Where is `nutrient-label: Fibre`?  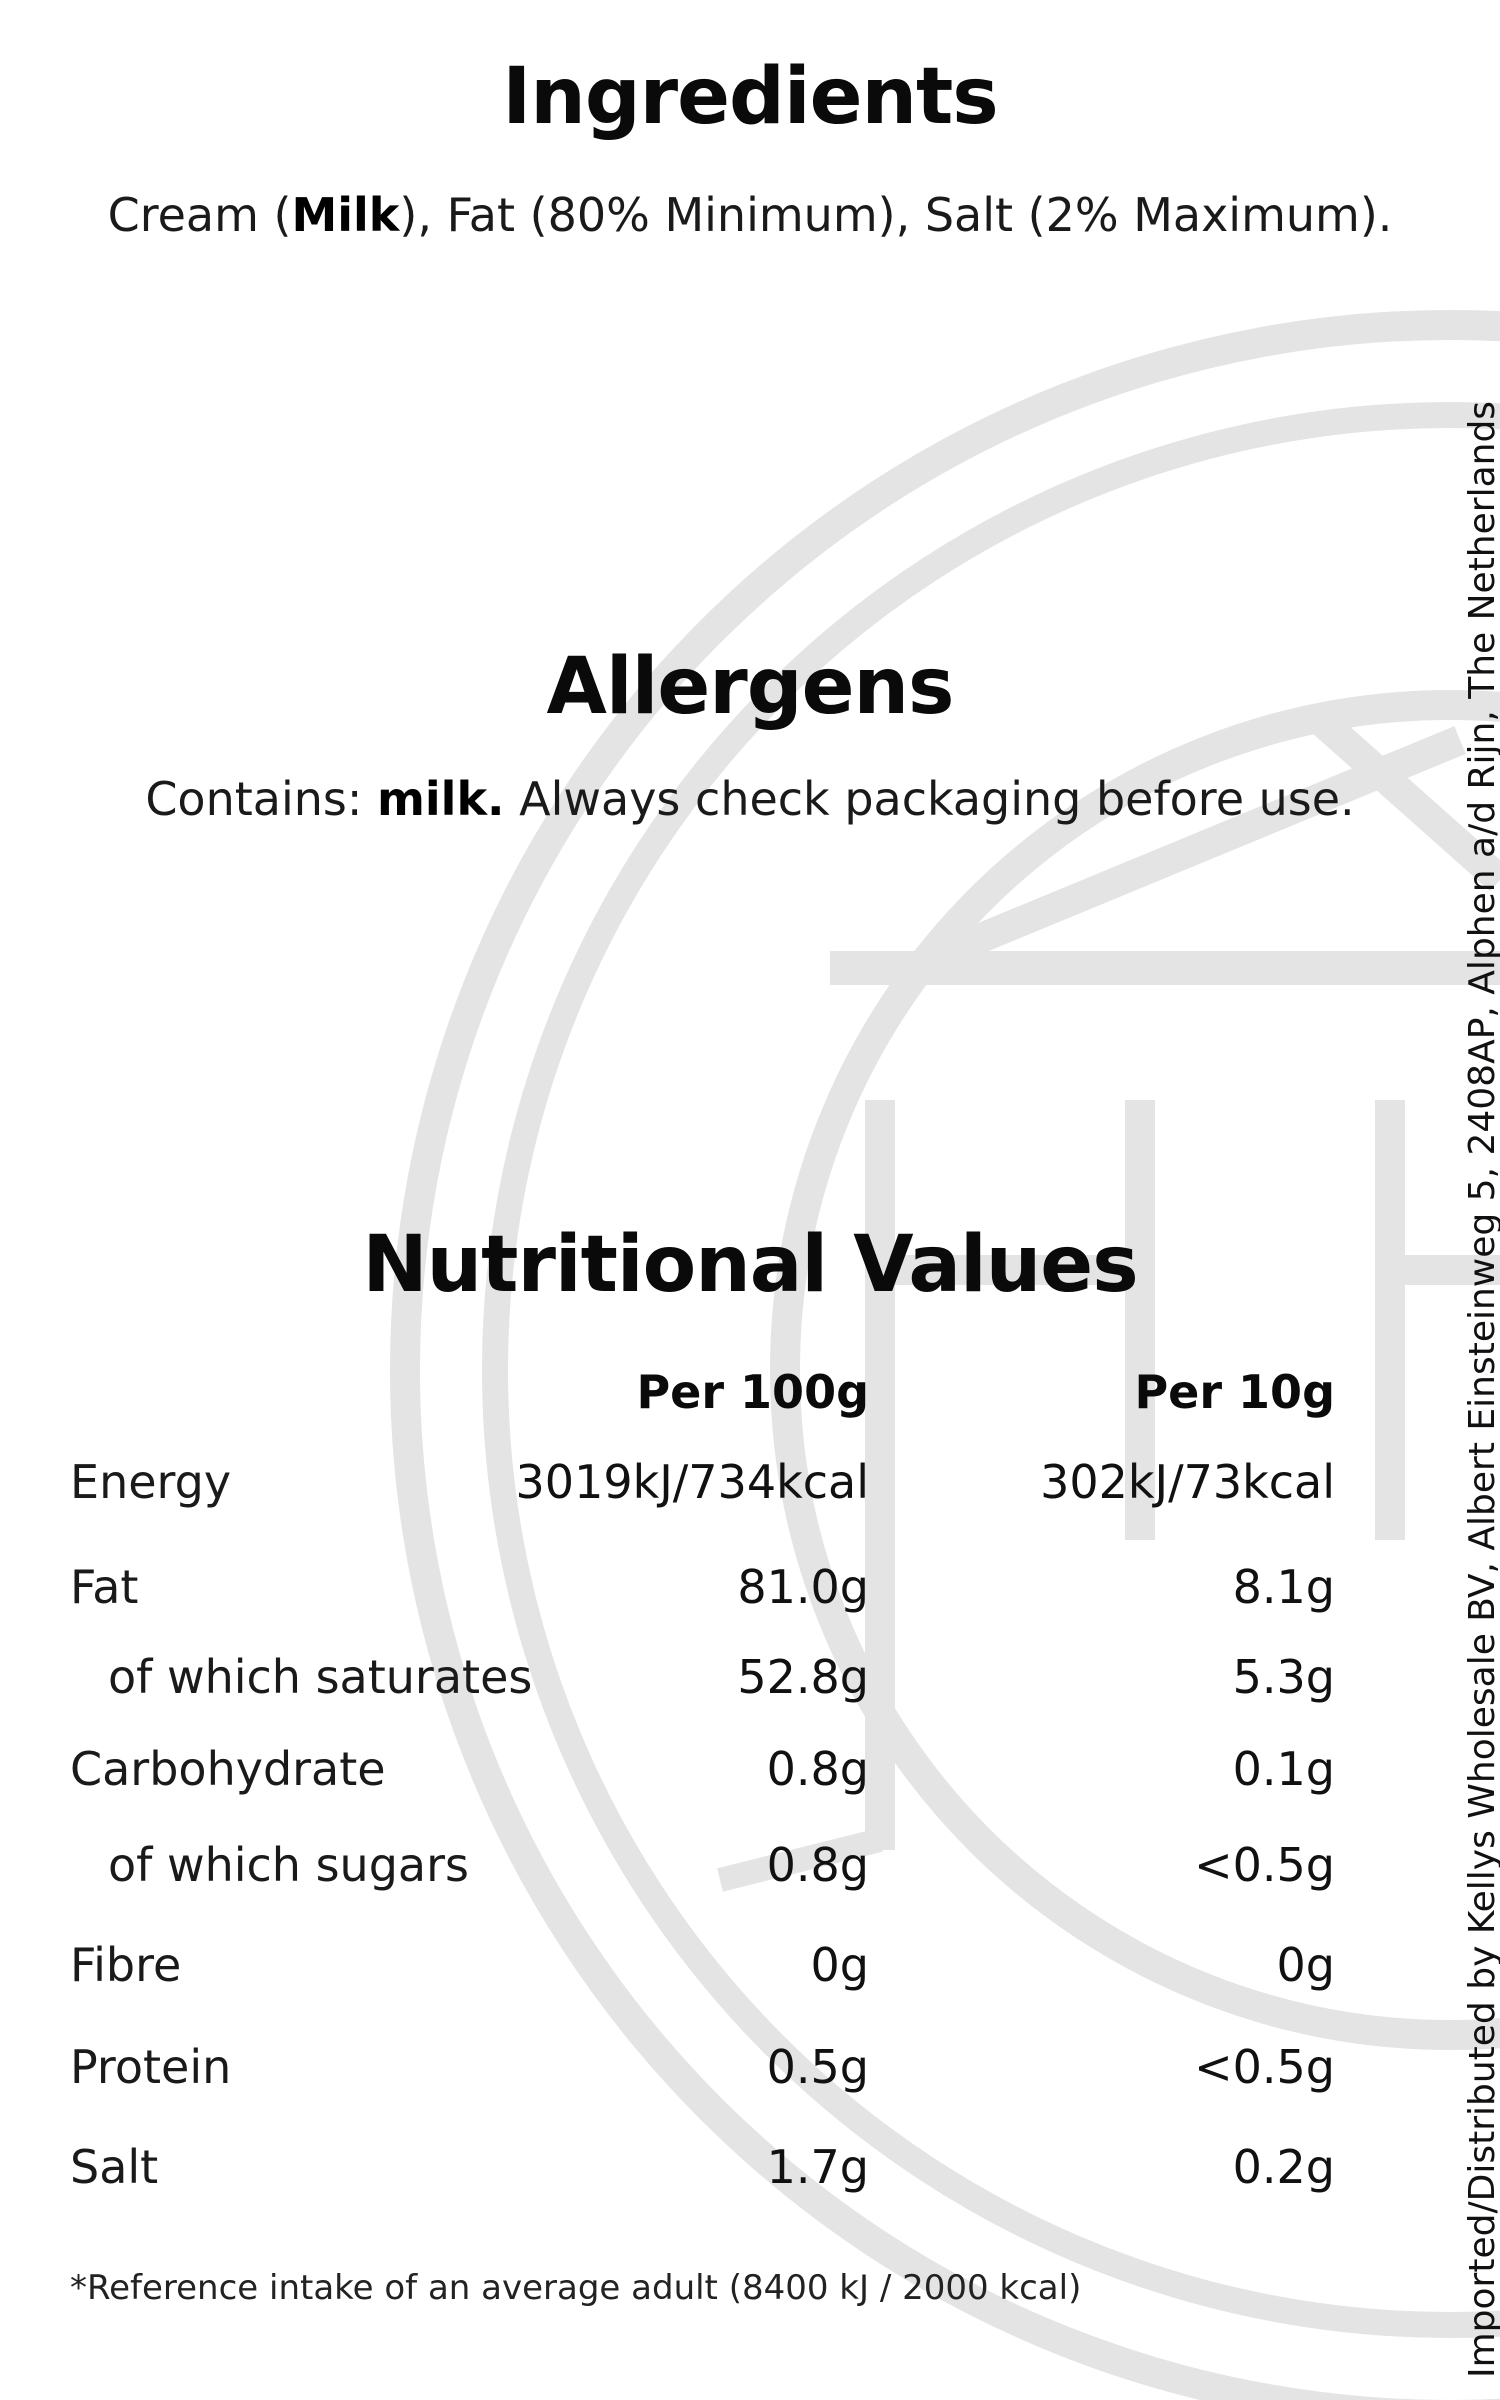
nutrient-label: Fibre is located at coordinates (126, 1965).